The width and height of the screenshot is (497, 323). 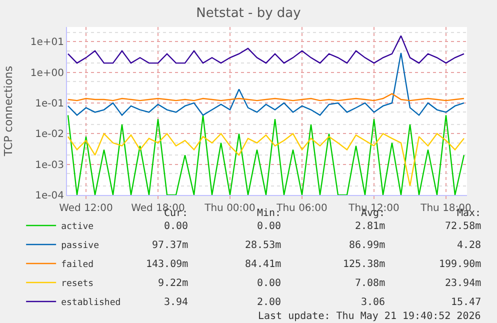 I want to click on y-tick-label: 1e-03, so click(x=49, y=165).